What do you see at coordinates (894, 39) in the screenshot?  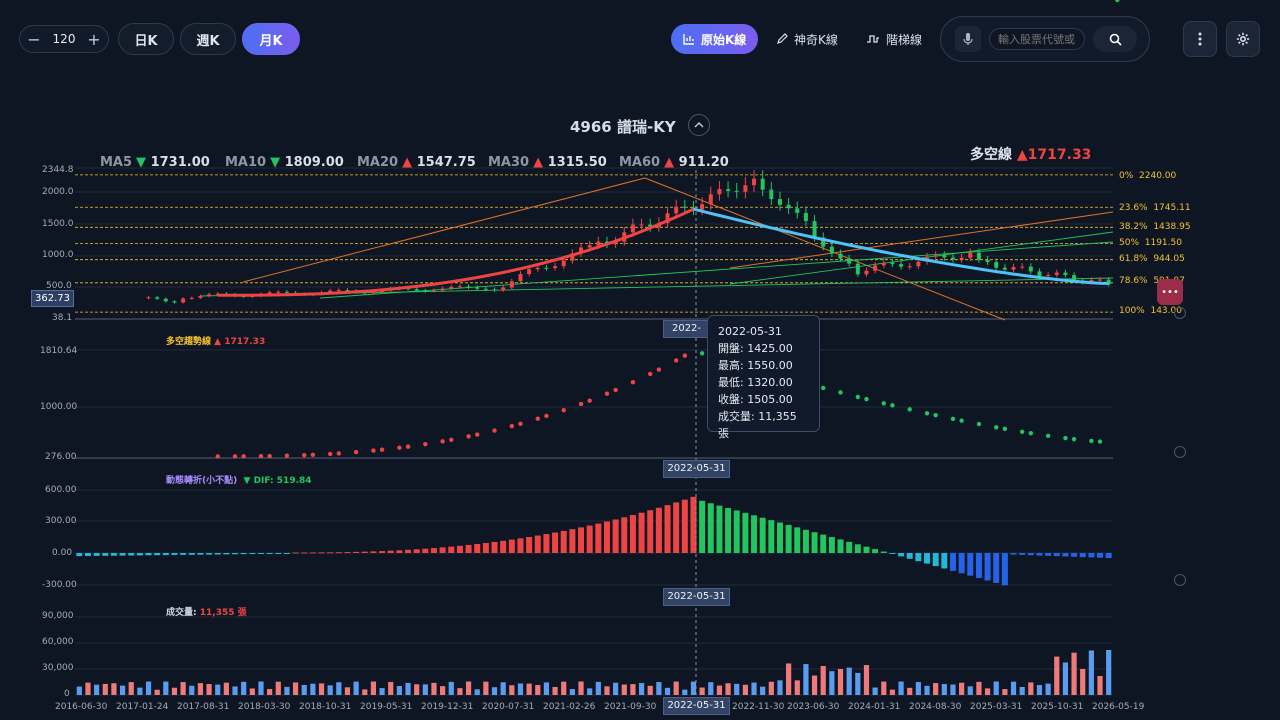 I see `mode-step-line-button: 階梯線` at bounding box center [894, 39].